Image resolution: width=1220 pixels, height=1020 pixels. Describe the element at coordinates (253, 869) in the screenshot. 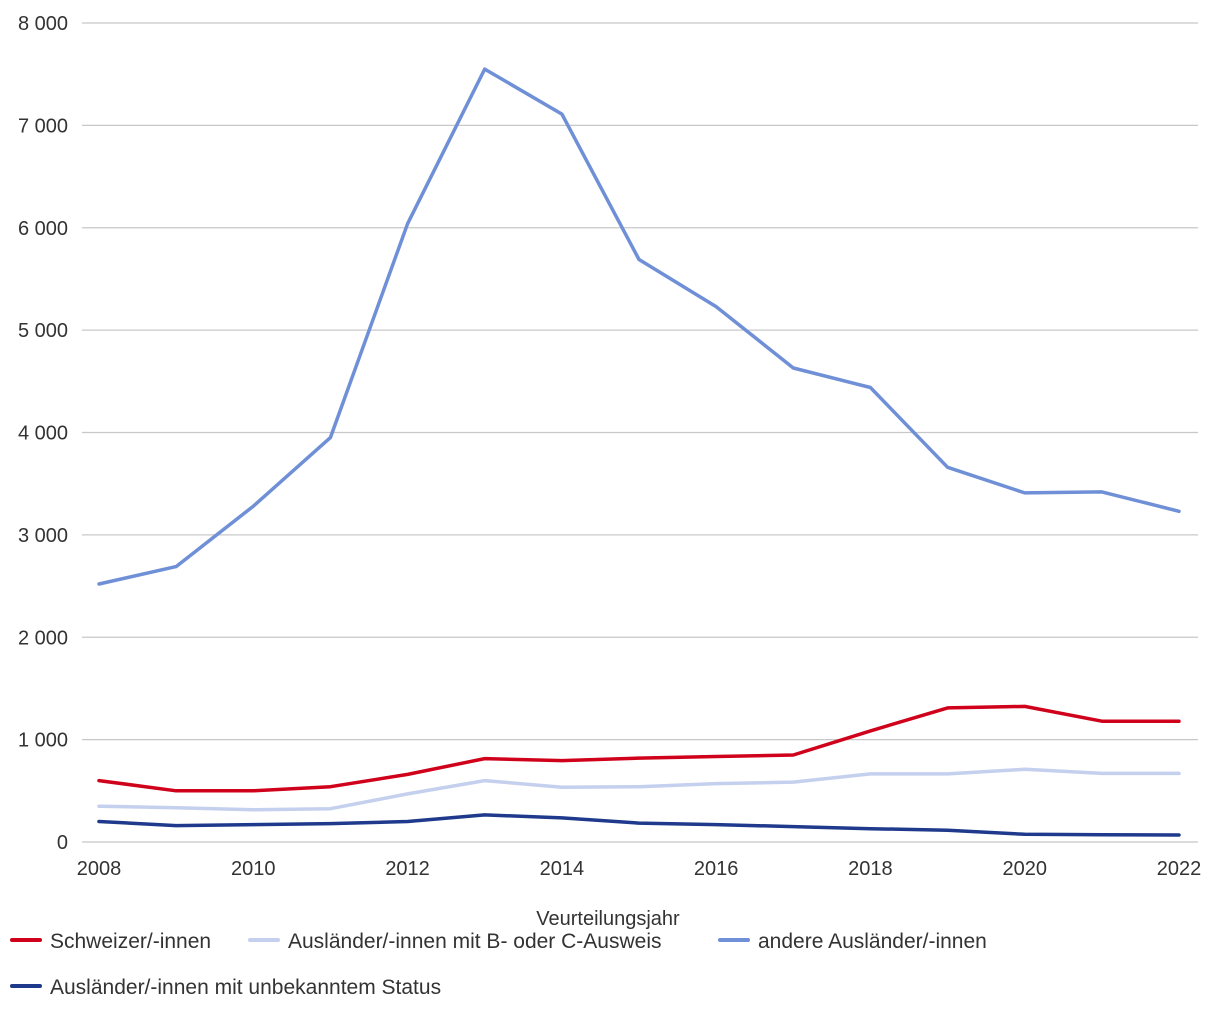

I see `x-tick-label: 2010` at that location.